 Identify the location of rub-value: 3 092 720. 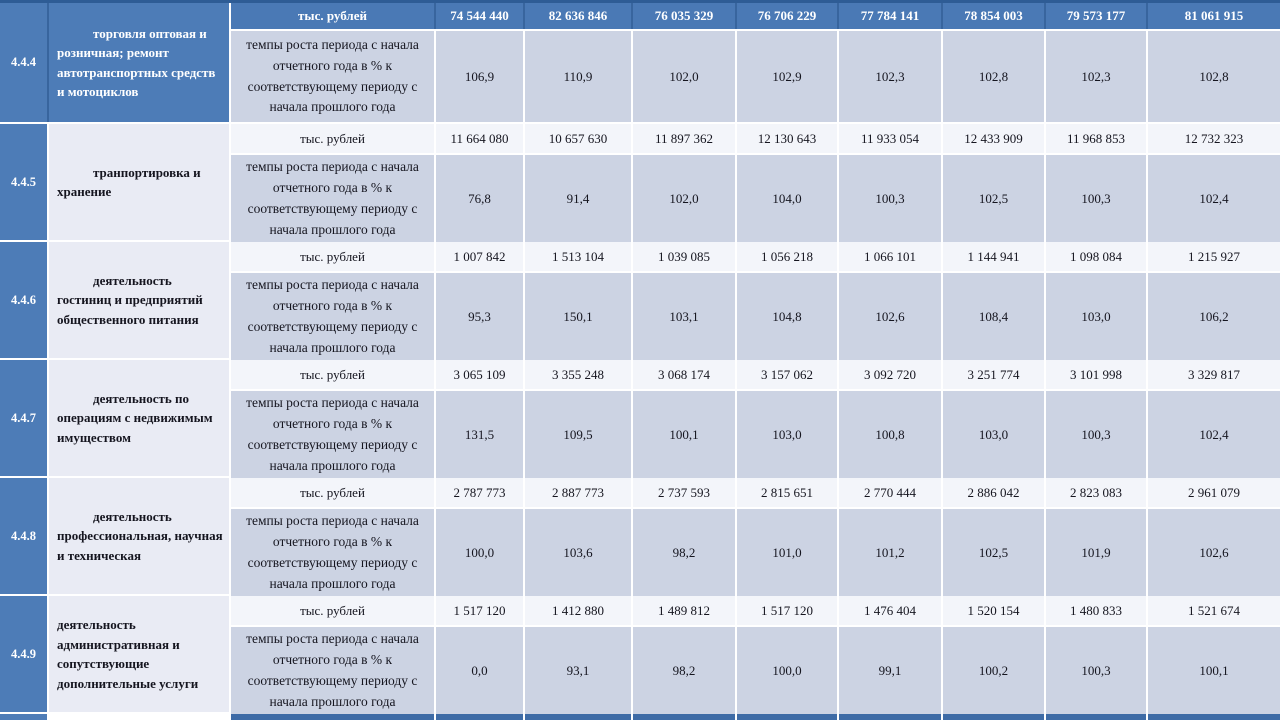
(890, 374).